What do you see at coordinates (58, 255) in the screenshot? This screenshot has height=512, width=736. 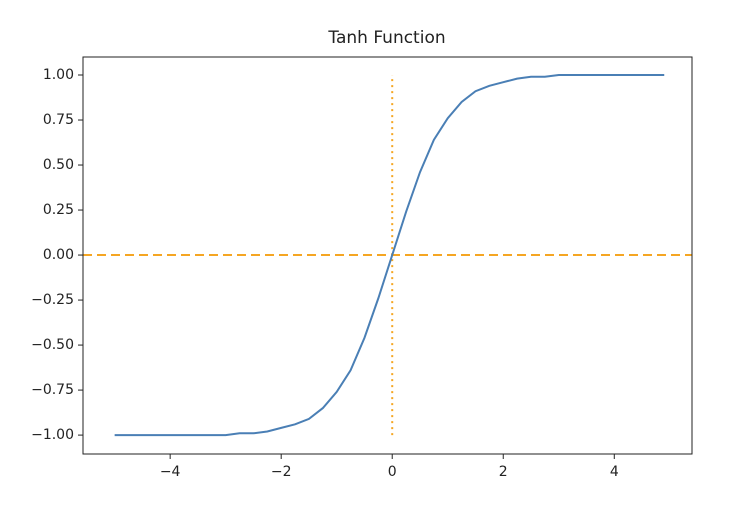 I see `y-tick-label: 0.00` at bounding box center [58, 255].